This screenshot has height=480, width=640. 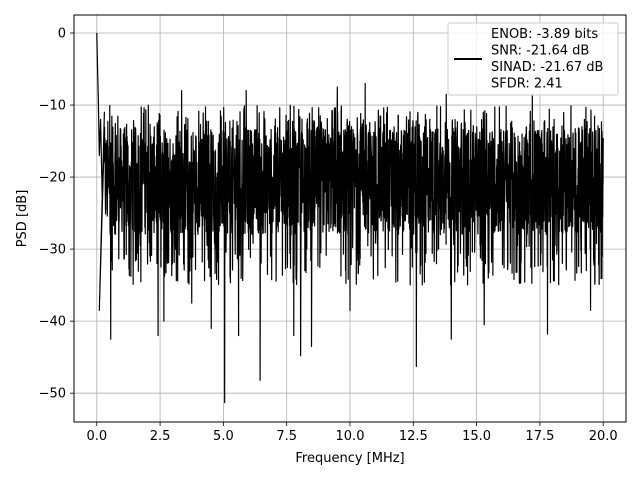 What do you see at coordinates (603, 436) in the screenshot?
I see `x-tick-label: 20.0` at bounding box center [603, 436].